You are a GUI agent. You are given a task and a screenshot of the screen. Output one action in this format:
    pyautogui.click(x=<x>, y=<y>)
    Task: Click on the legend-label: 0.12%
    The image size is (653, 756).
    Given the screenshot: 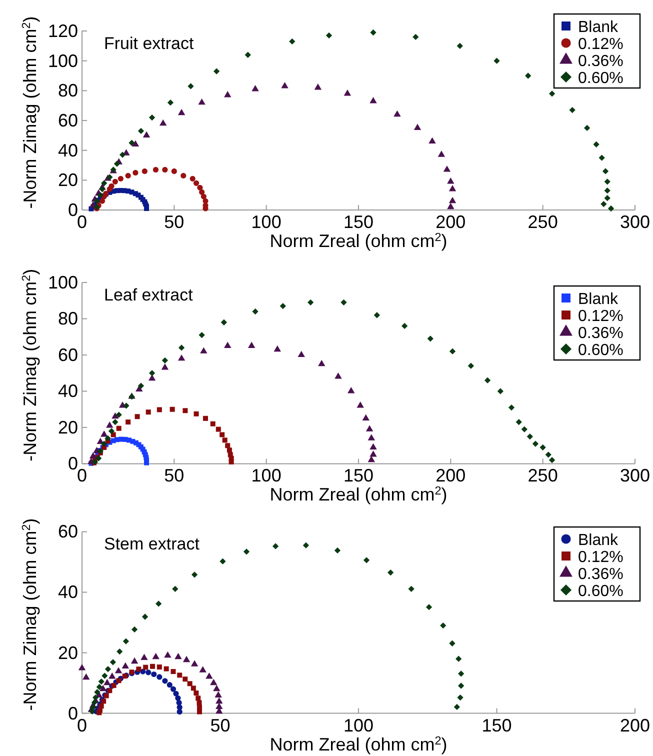 What is the action you would take?
    pyautogui.click(x=601, y=557)
    